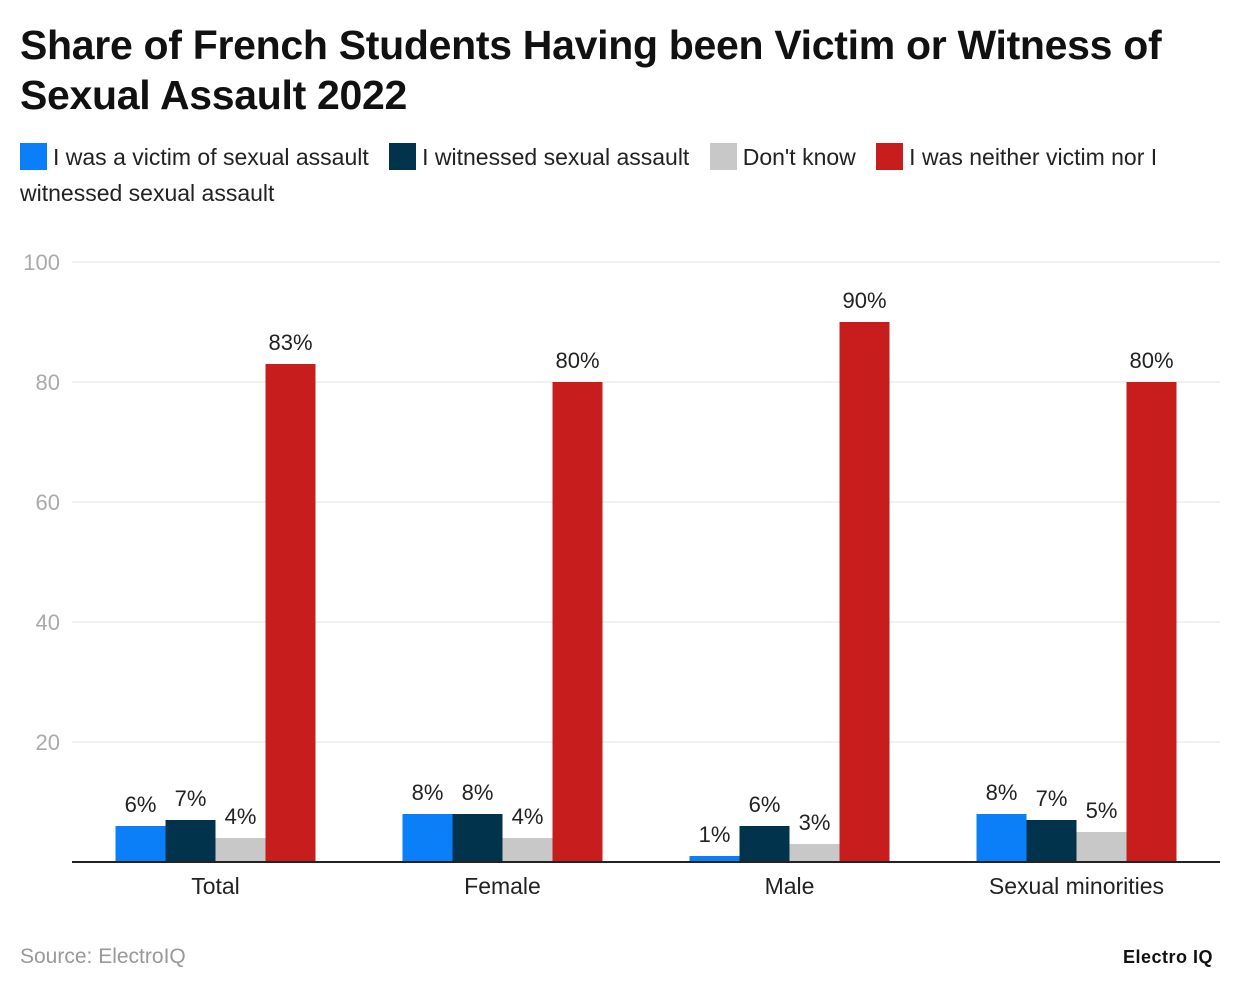 The image size is (1240, 994). Describe the element at coordinates (241, 816) in the screenshot. I see `data-label-total-series-3: 4%` at that location.